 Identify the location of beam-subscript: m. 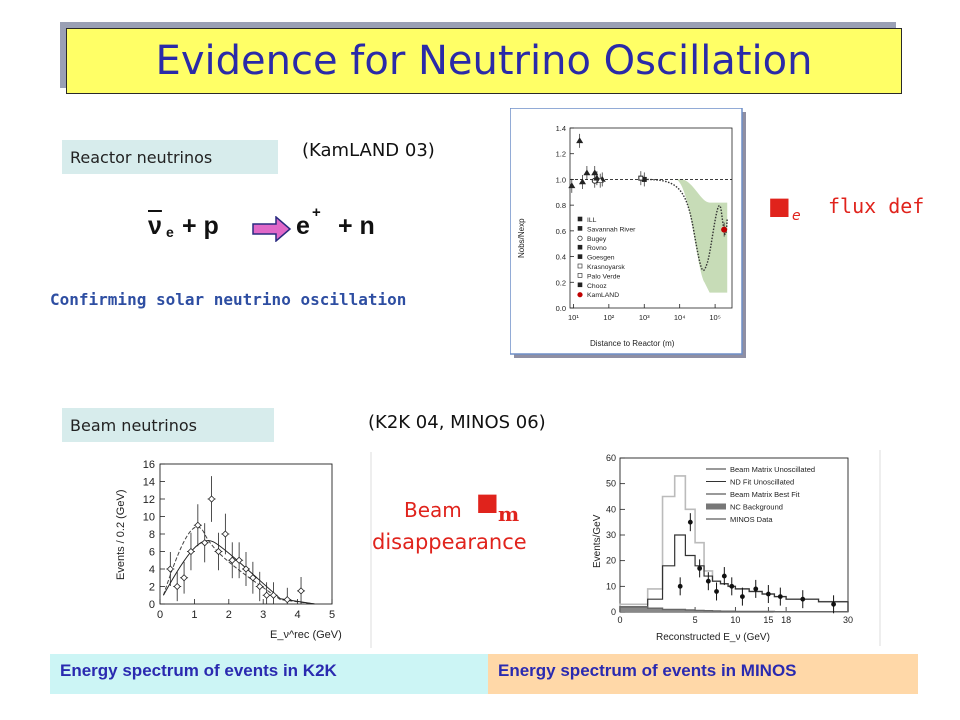
(509, 514).